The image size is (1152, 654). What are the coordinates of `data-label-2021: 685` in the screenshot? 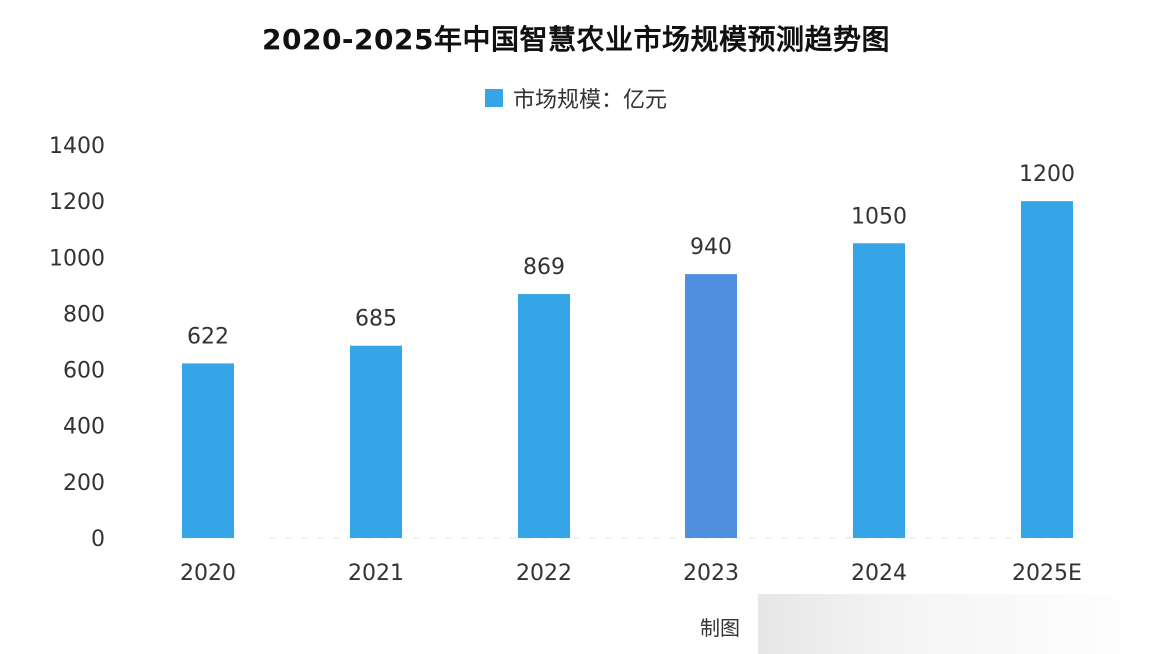 It's located at (376, 319).